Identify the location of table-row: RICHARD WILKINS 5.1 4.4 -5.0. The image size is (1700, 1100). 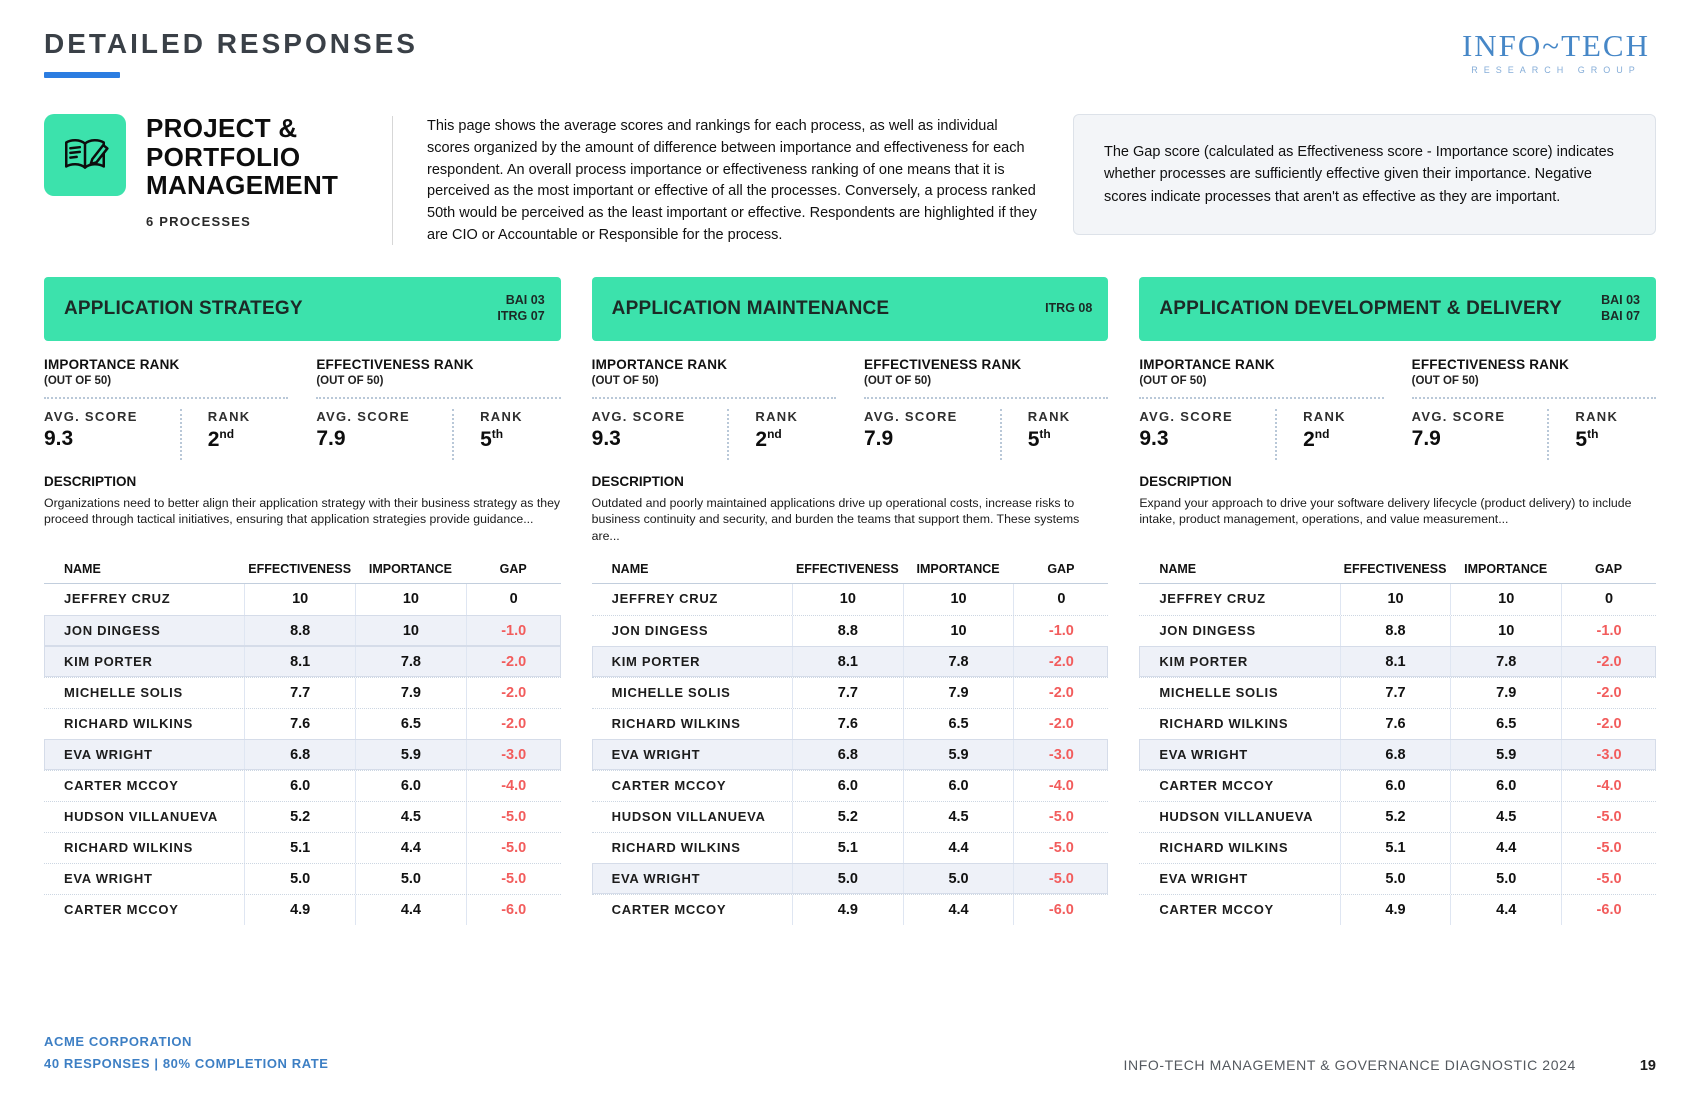
(302, 847).